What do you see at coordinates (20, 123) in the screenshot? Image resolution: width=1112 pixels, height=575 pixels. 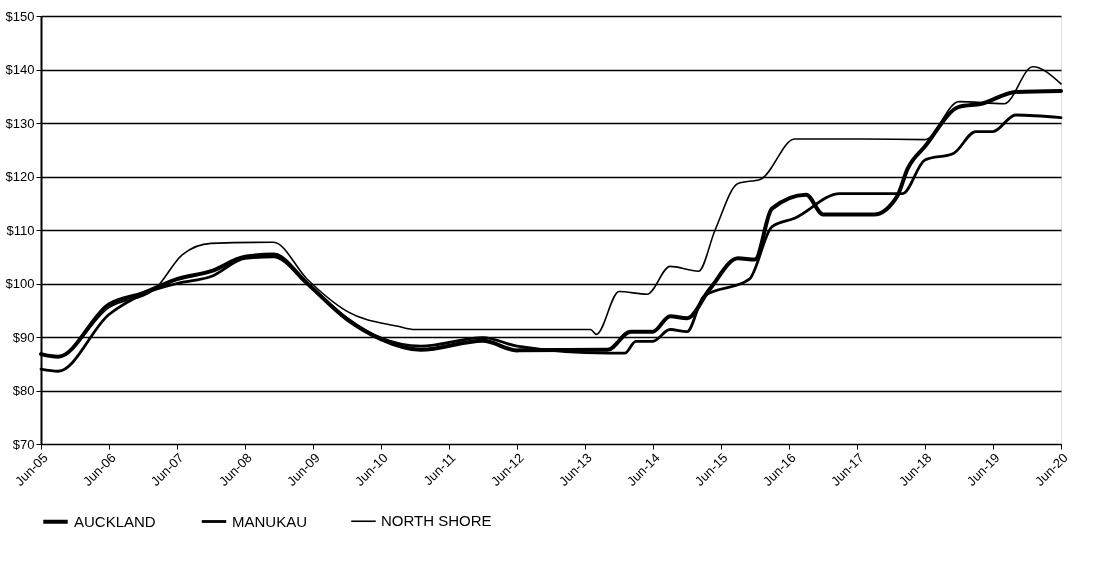 I see `y-tick-label: $130` at bounding box center [20, 123].